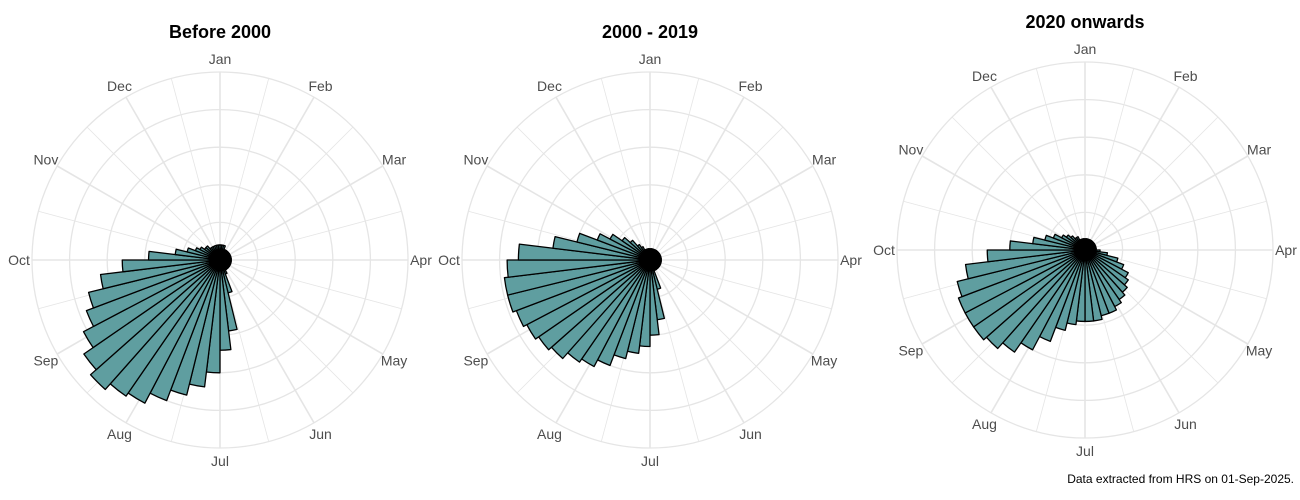  Describe the element at coordinates (650, 32) in the screenshot. I see `panel-title: 2000 - 2019` at that location.